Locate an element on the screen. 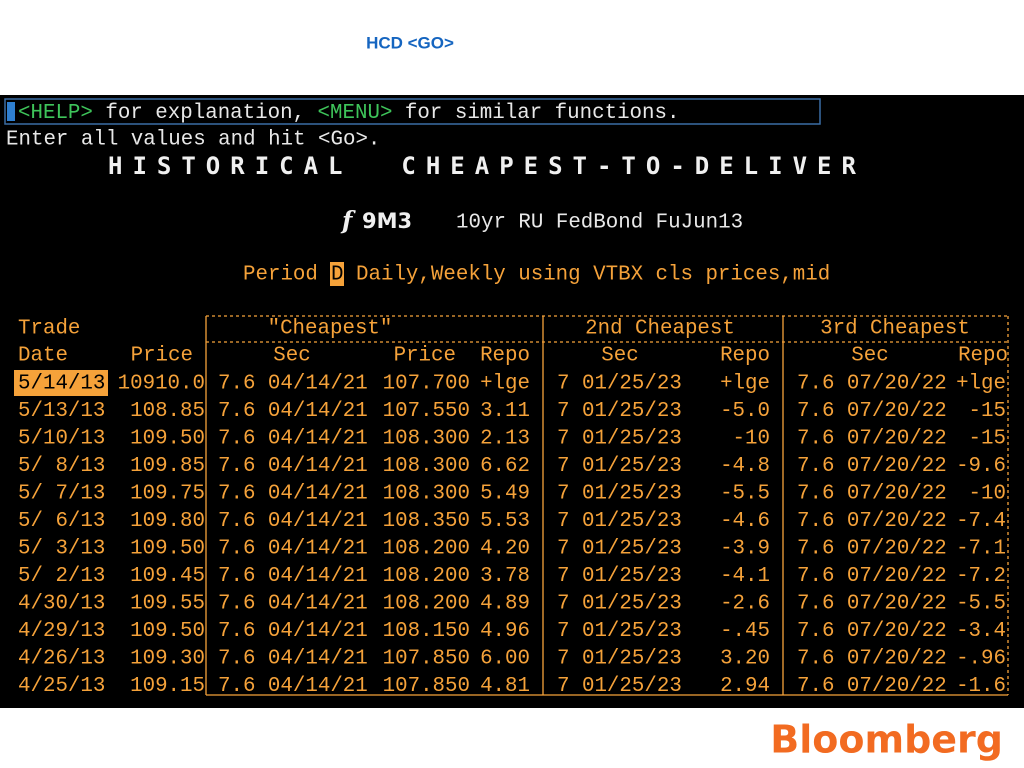 The height and width of the screenshot is (768, 1024). cell: 3.20 is located at coordinates (745, 659).